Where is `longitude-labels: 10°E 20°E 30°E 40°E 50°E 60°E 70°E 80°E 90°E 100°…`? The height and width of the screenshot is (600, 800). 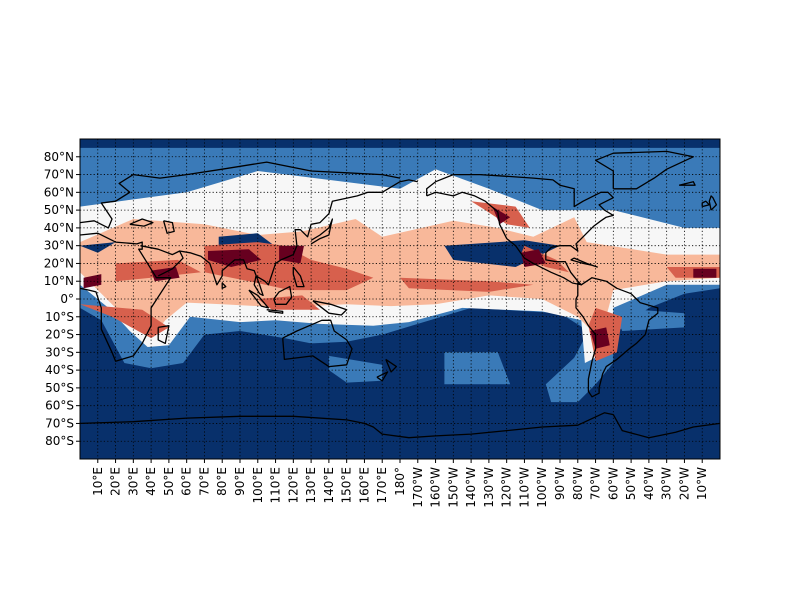
longitude-labels: 10°E 20°E 30°E 40°E 50°E 60°E 70°E 80°E 90°E 100°… is located at coordinates (400, 487).